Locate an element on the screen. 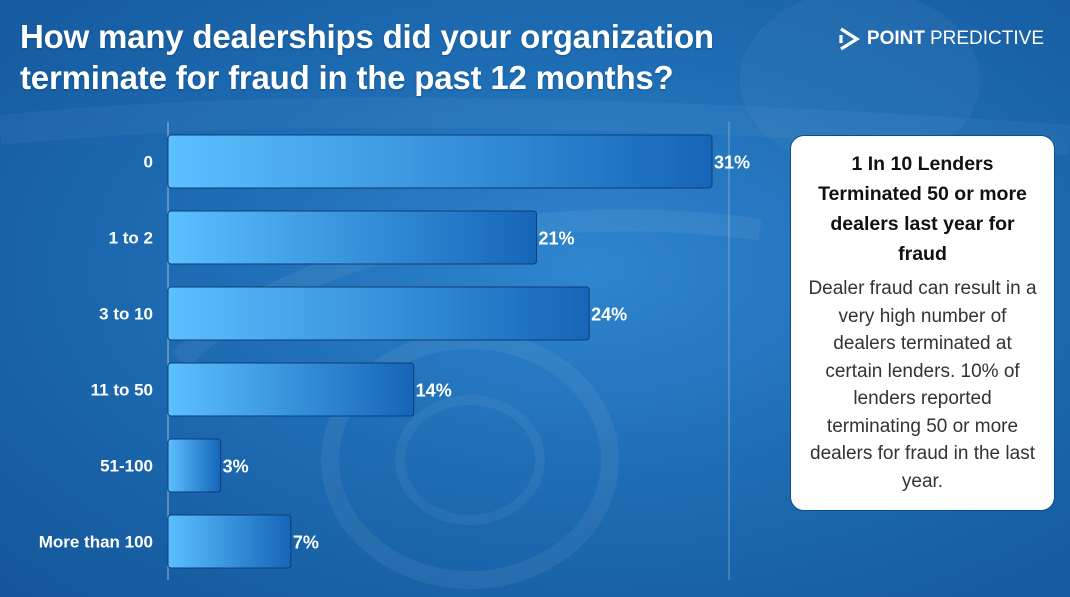 This screenshot has height=597, width=1070. category-label: 3 to 10 is located at coordinates (126, 314).